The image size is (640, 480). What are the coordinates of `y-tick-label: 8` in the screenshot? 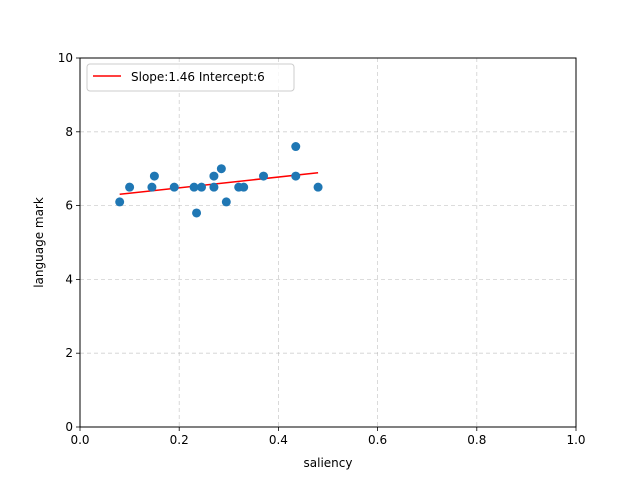 It's located at (69, 132).